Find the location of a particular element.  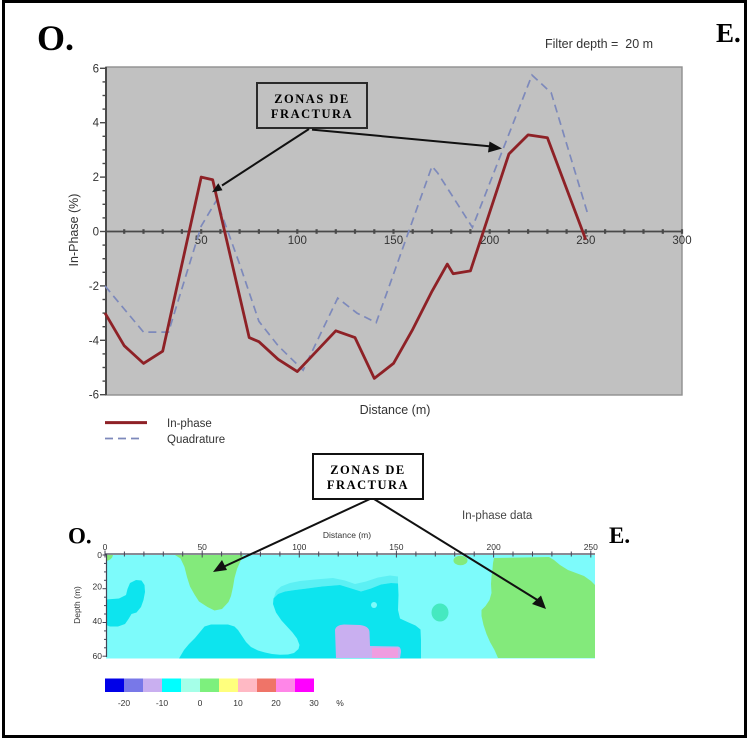

svg-text: 60 is located at coordinates (98, 656).